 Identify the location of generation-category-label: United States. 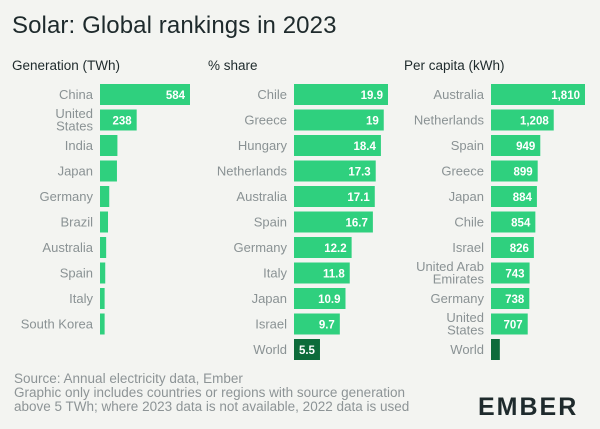
(74, 120).